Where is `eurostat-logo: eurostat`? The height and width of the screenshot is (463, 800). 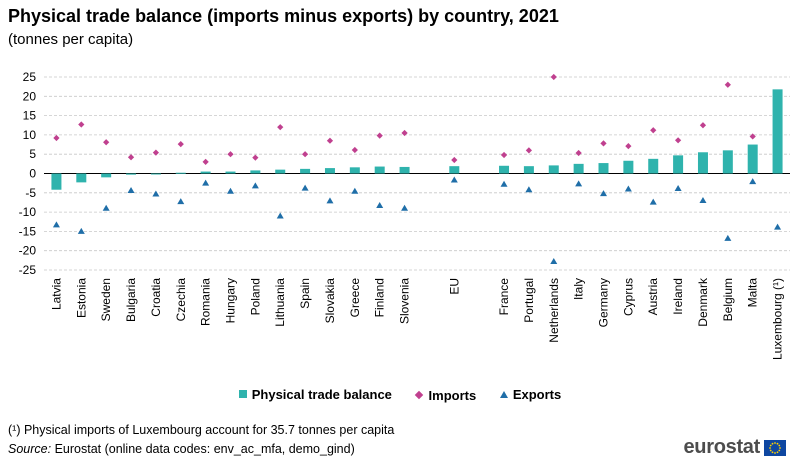 eurostat-logo: eurostat is located at coordinates (734, 447).